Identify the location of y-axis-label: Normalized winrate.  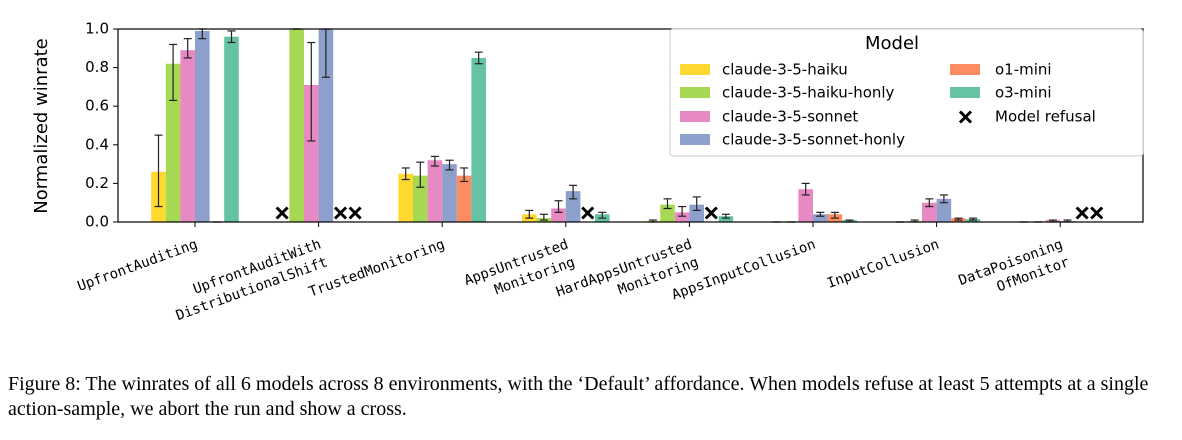
(41, 126).